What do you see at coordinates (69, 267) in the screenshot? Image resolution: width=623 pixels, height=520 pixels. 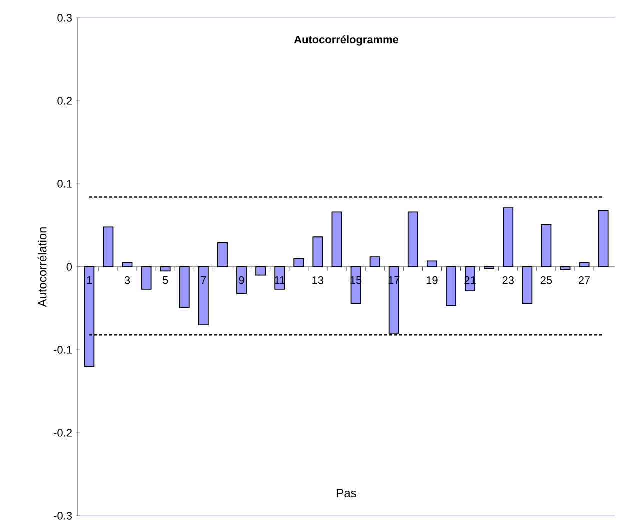 I see `y-tick-label: 0` at bounding box center [69, 267].